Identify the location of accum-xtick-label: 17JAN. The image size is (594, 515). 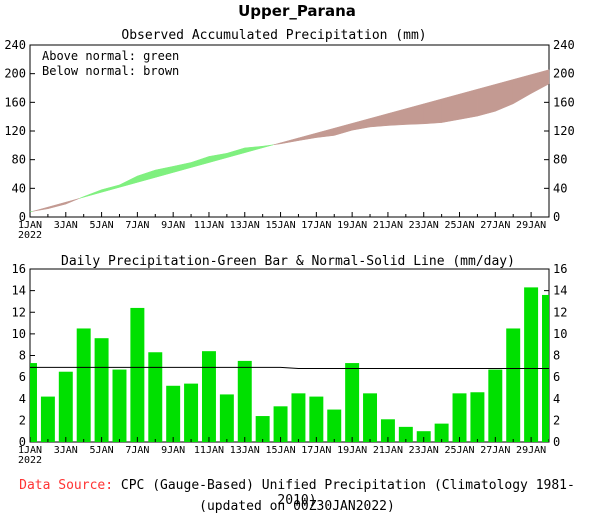
(316, 225).